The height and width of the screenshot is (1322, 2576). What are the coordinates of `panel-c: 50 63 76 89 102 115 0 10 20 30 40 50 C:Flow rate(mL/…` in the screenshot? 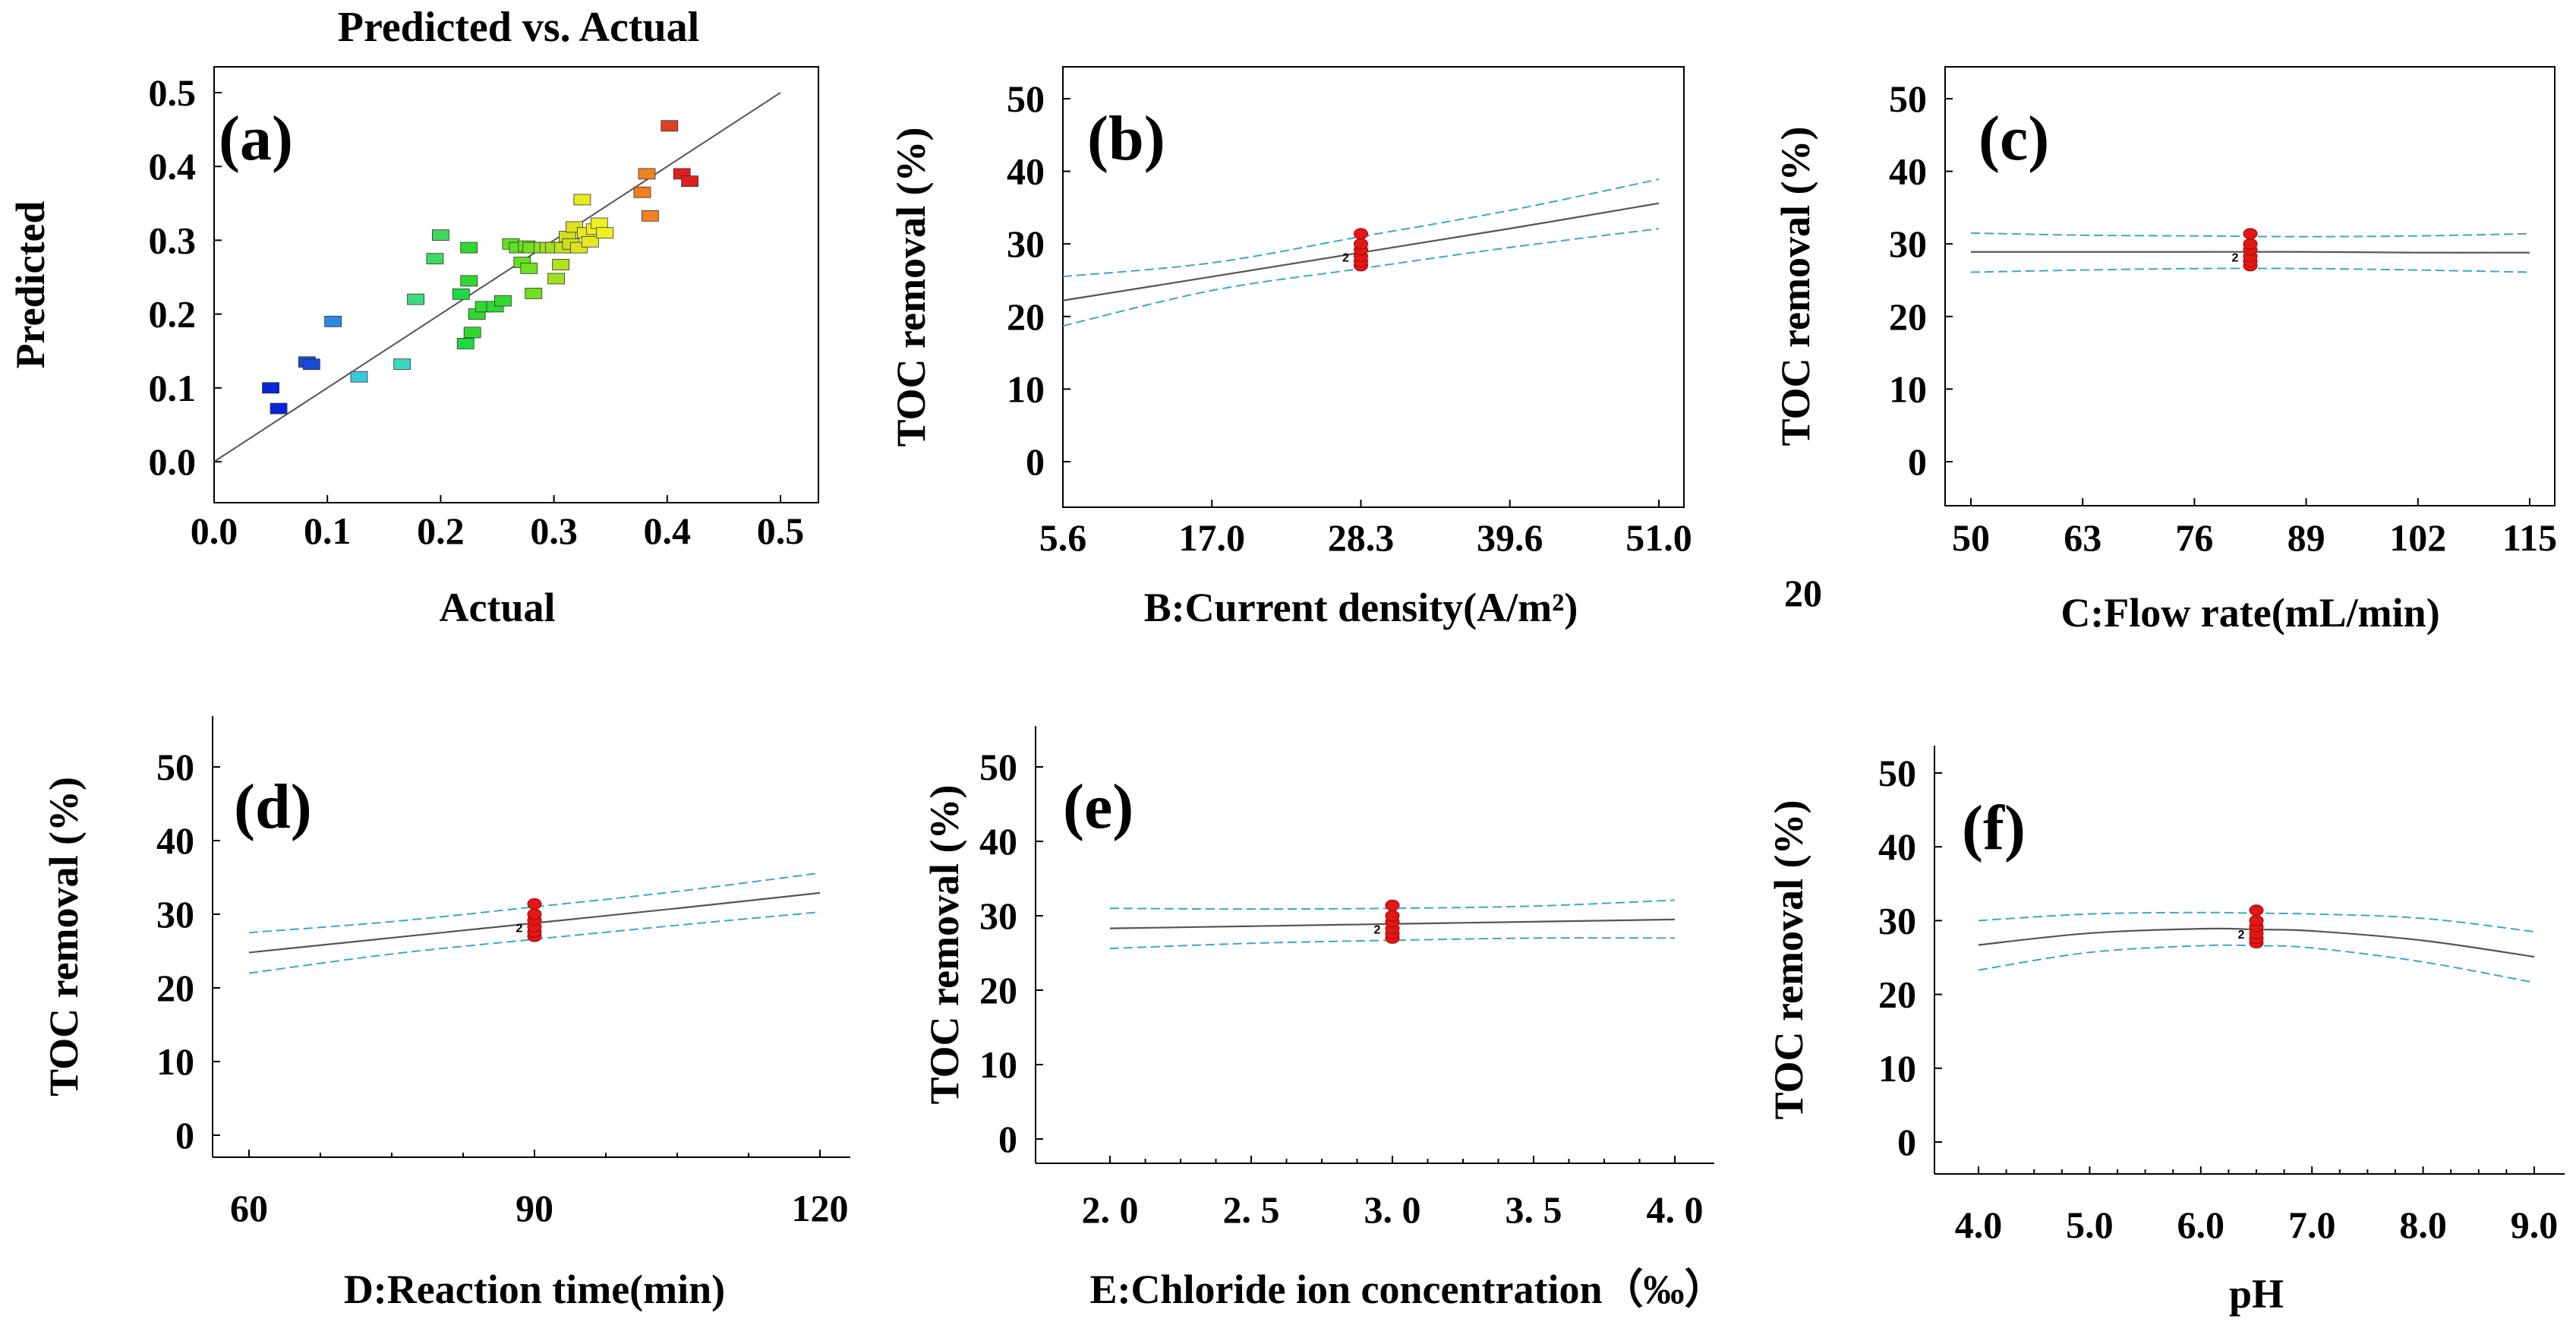 It's located at (2165, 351).